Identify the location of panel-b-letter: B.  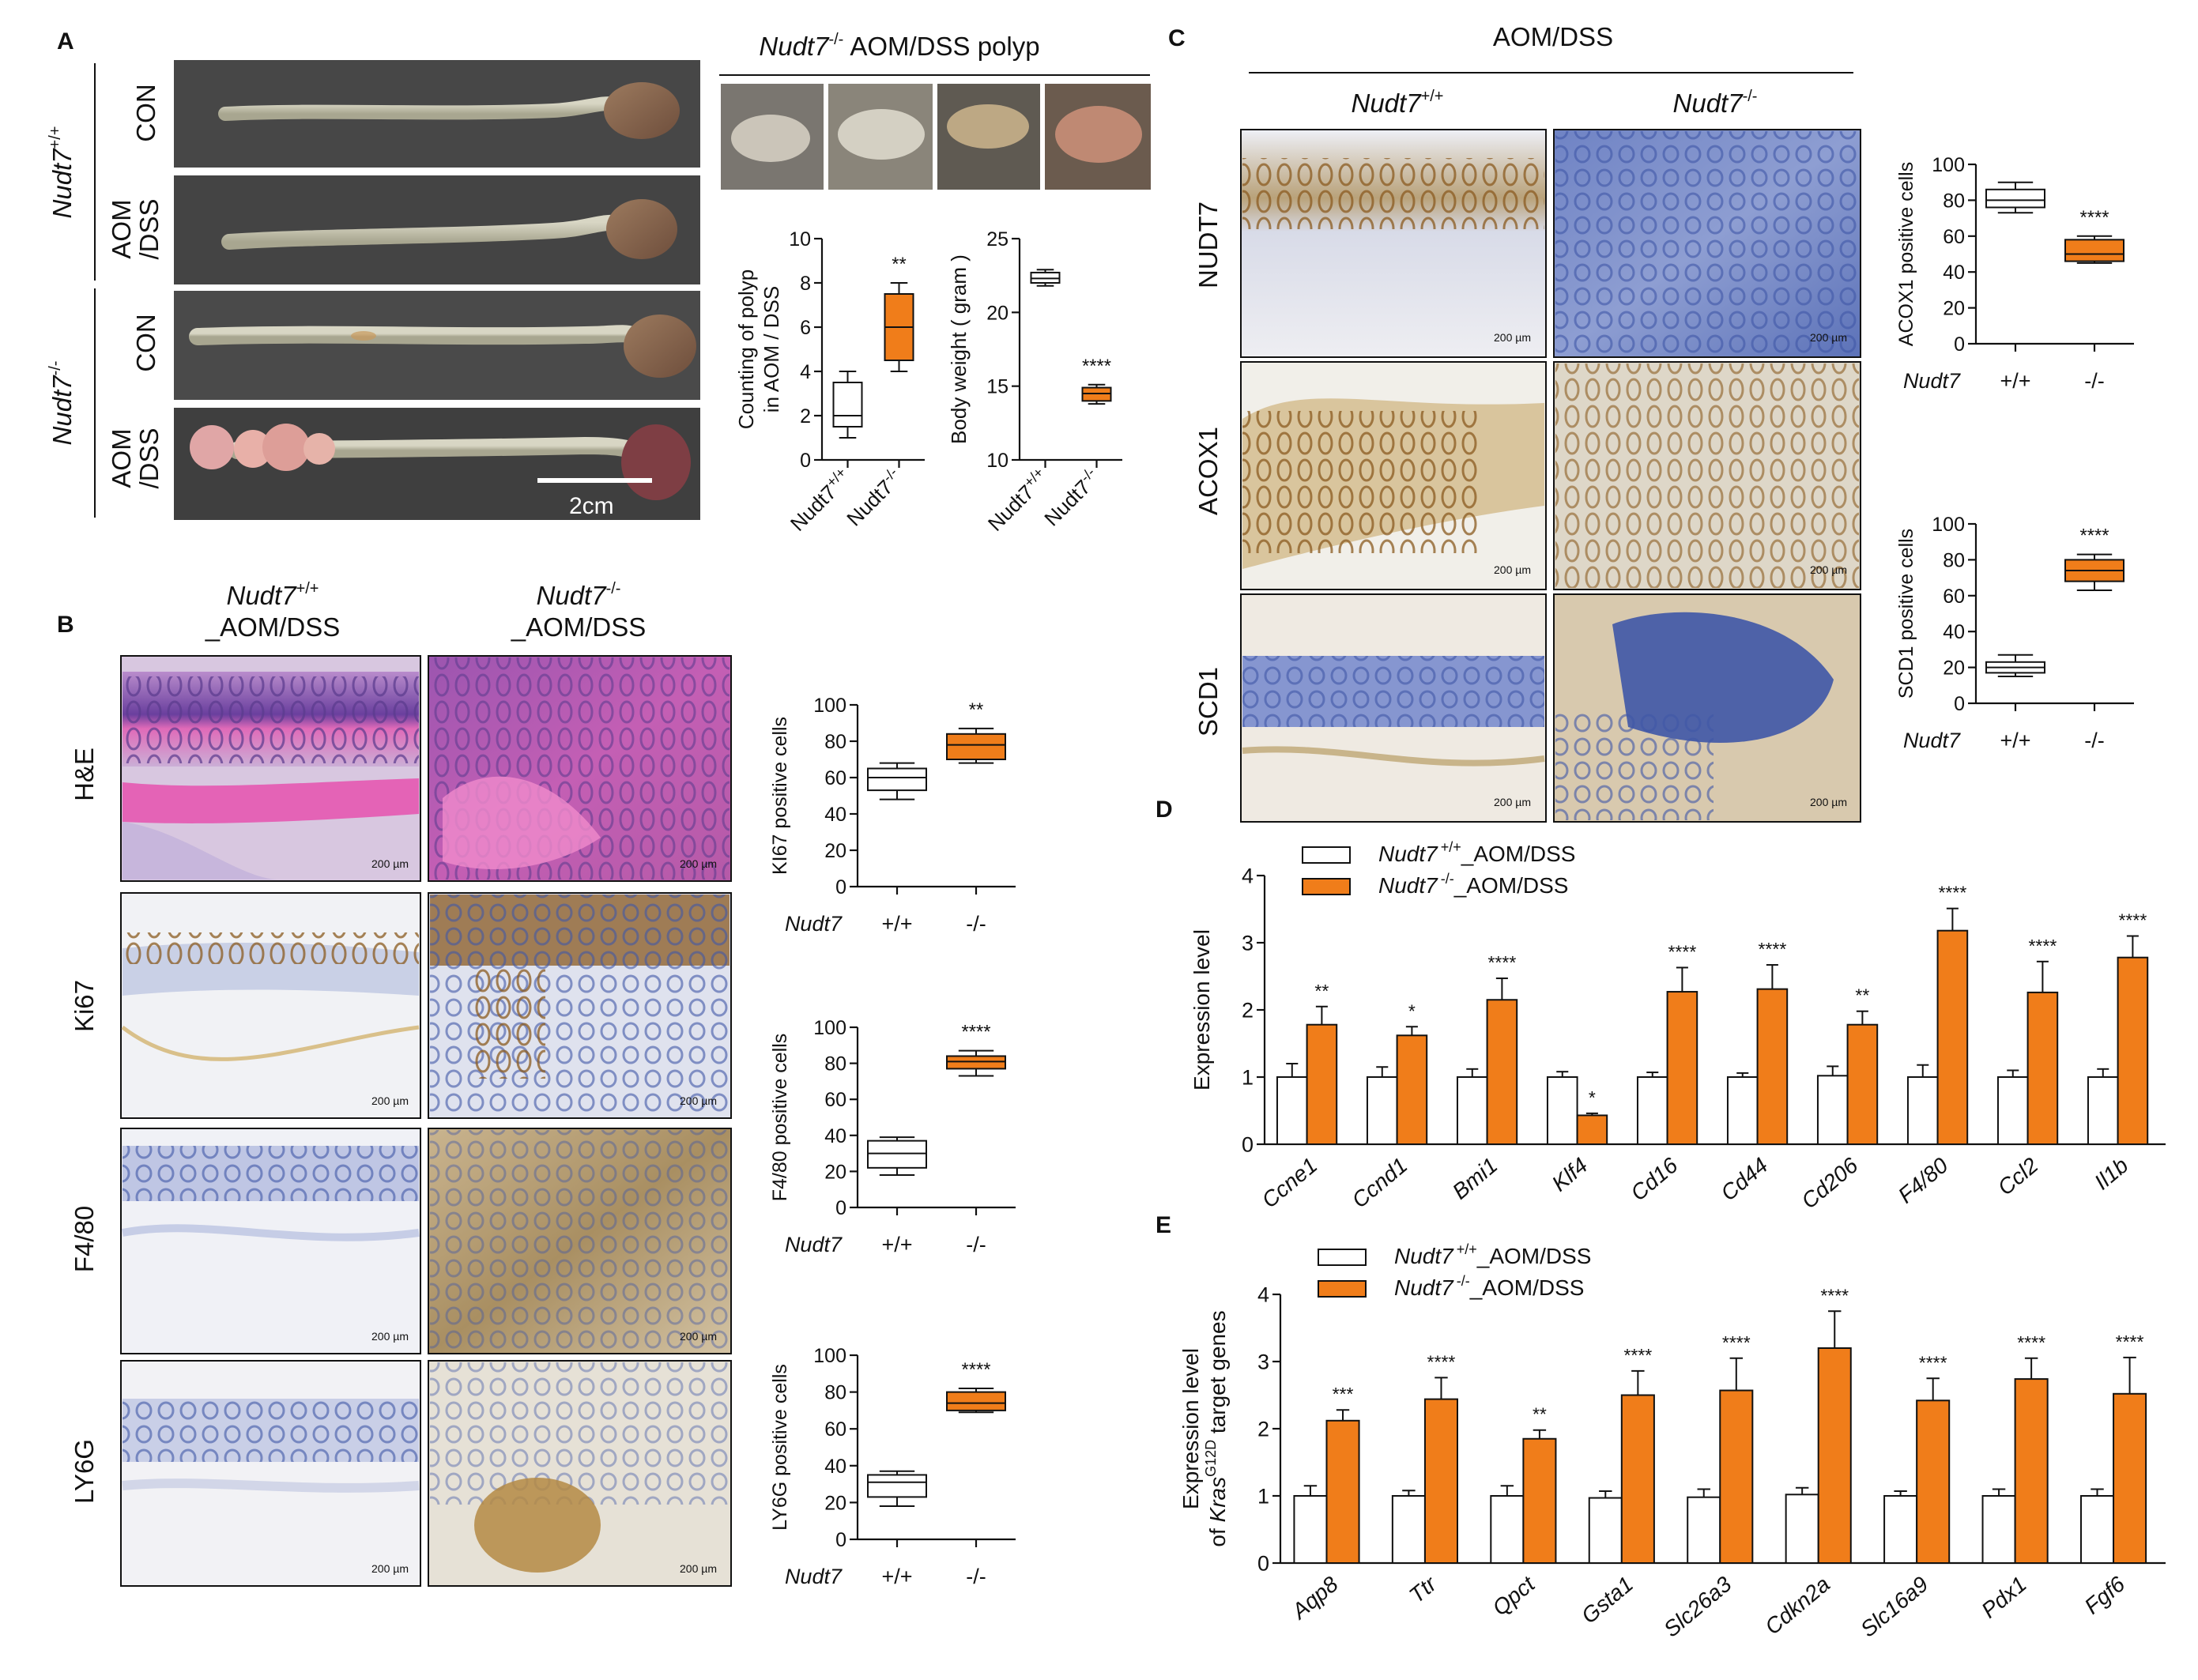
(65, 625).